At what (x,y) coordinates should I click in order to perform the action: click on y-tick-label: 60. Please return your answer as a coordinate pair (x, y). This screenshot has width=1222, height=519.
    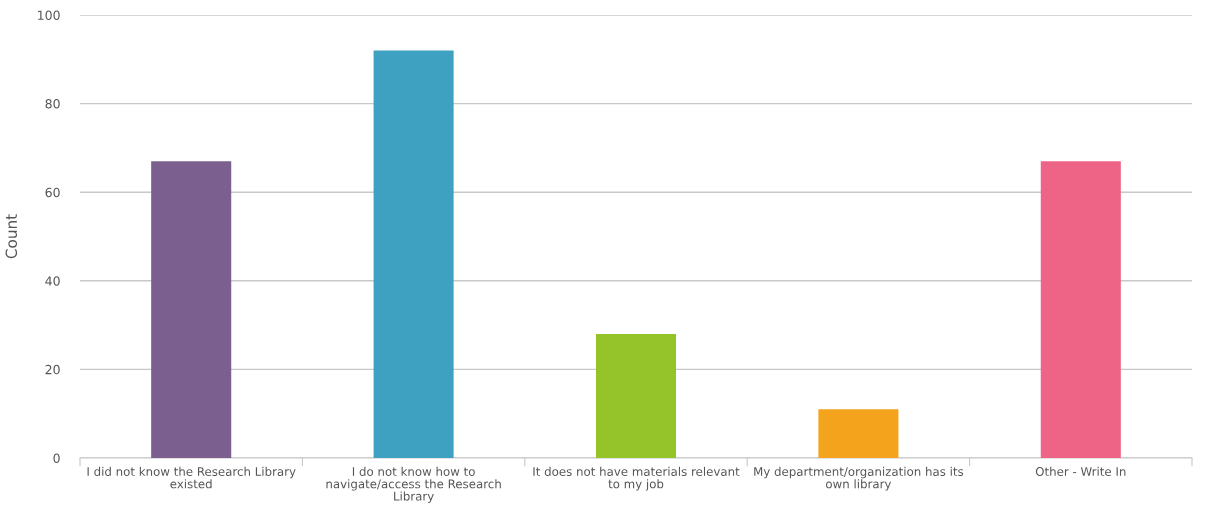
    Looking at the image, I should click on (52, 192).